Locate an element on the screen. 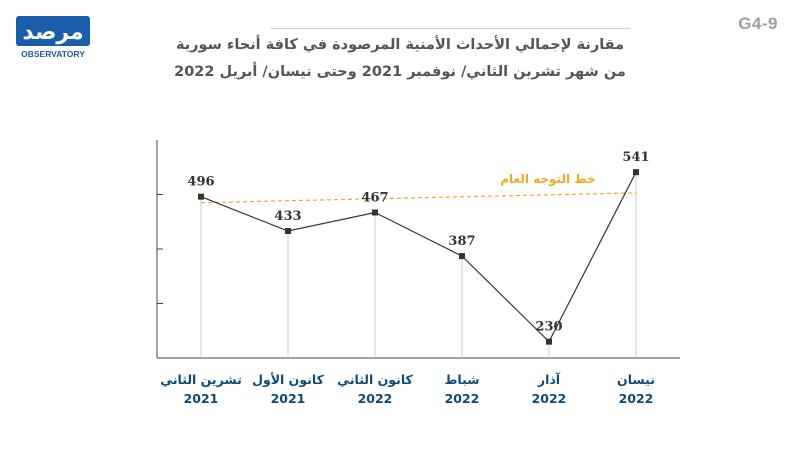  x-tick-label: شباط is located at coordinates (461, 379).